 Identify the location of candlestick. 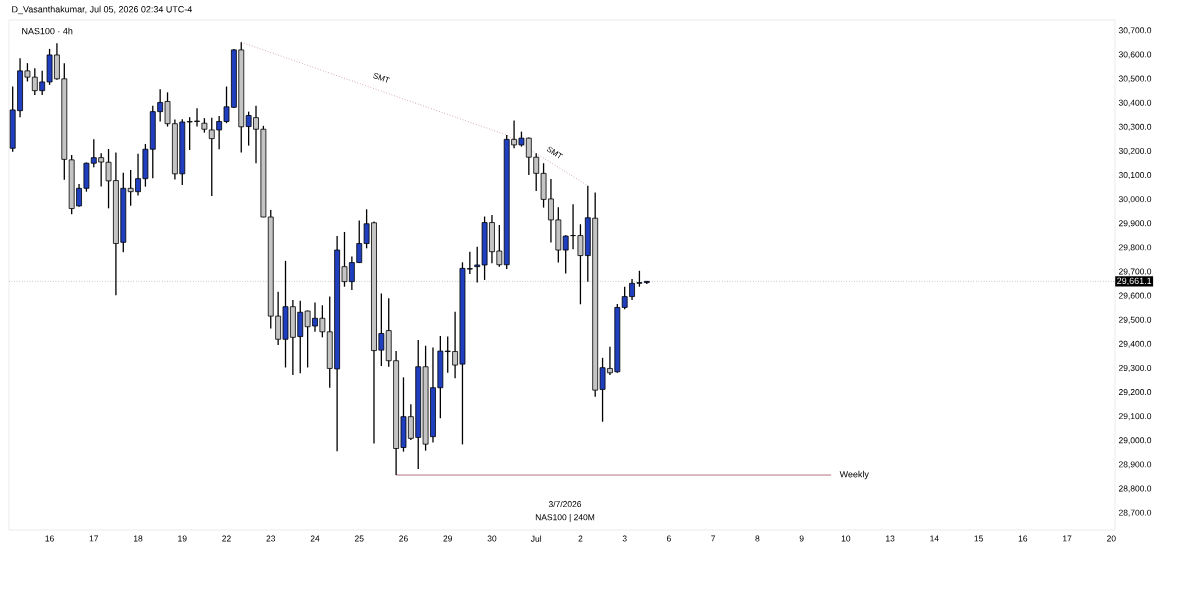
(565, 254).